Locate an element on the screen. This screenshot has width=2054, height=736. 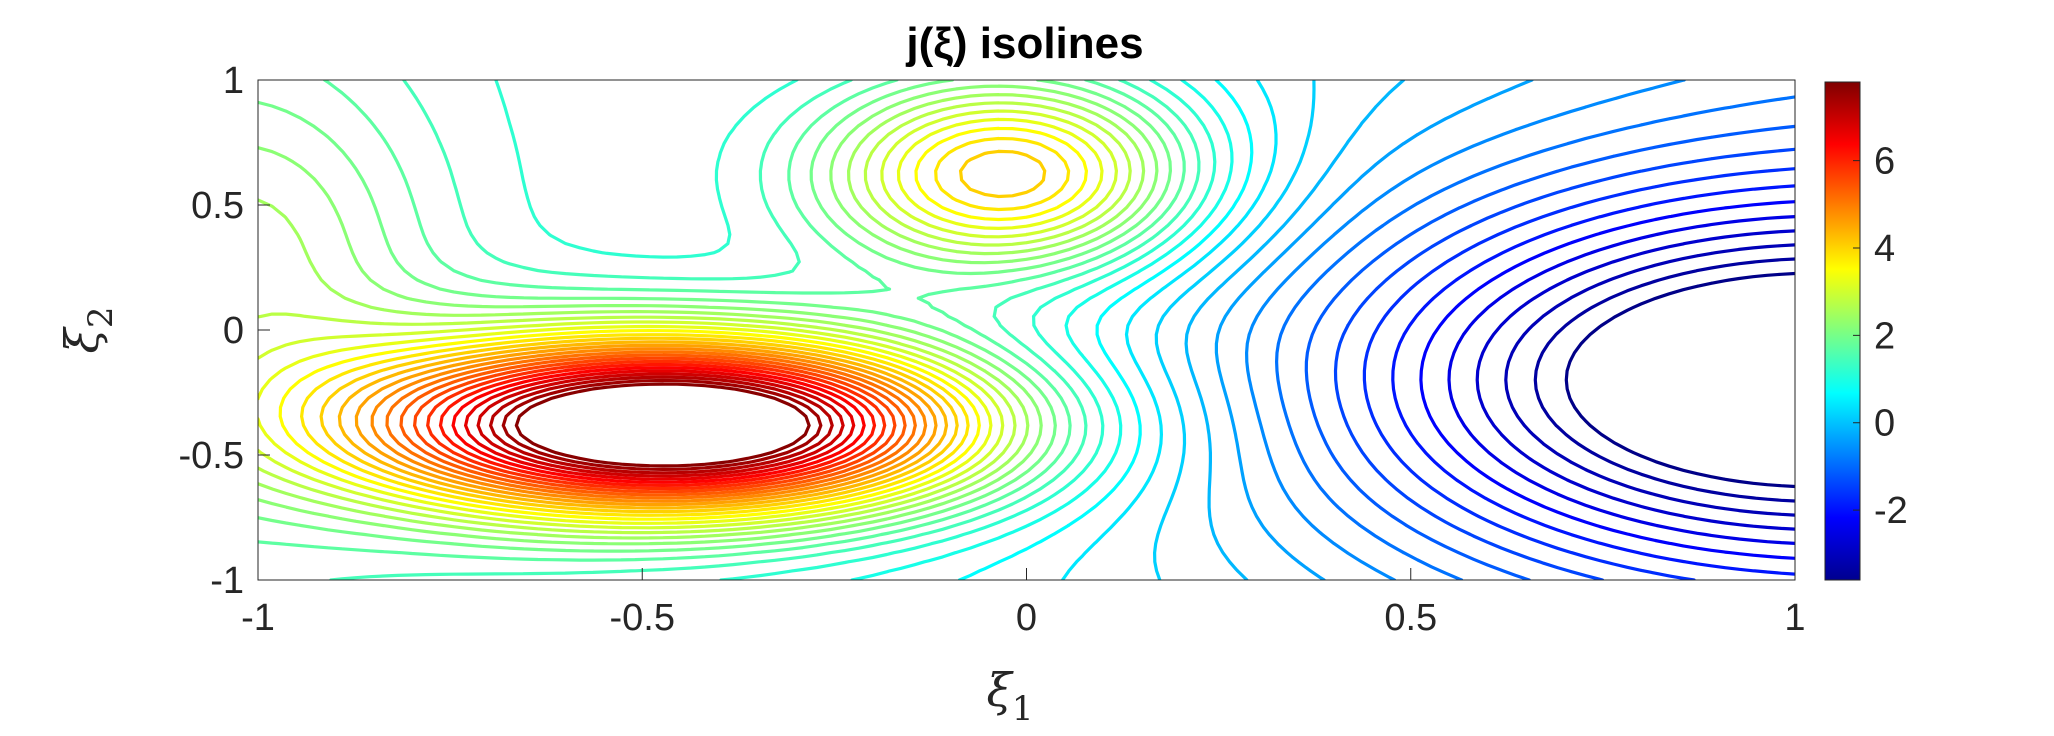
x-axis-ticks: -1 -0.5 0 0.5 1 is located at coordinates (1023, 603).